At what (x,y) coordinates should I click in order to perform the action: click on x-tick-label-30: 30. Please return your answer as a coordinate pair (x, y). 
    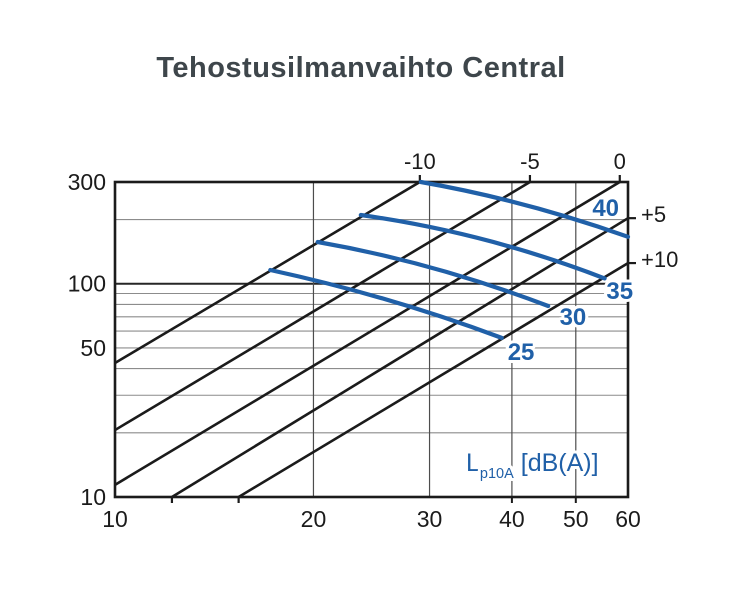
    Looking at the image, I should click on (430, 519).